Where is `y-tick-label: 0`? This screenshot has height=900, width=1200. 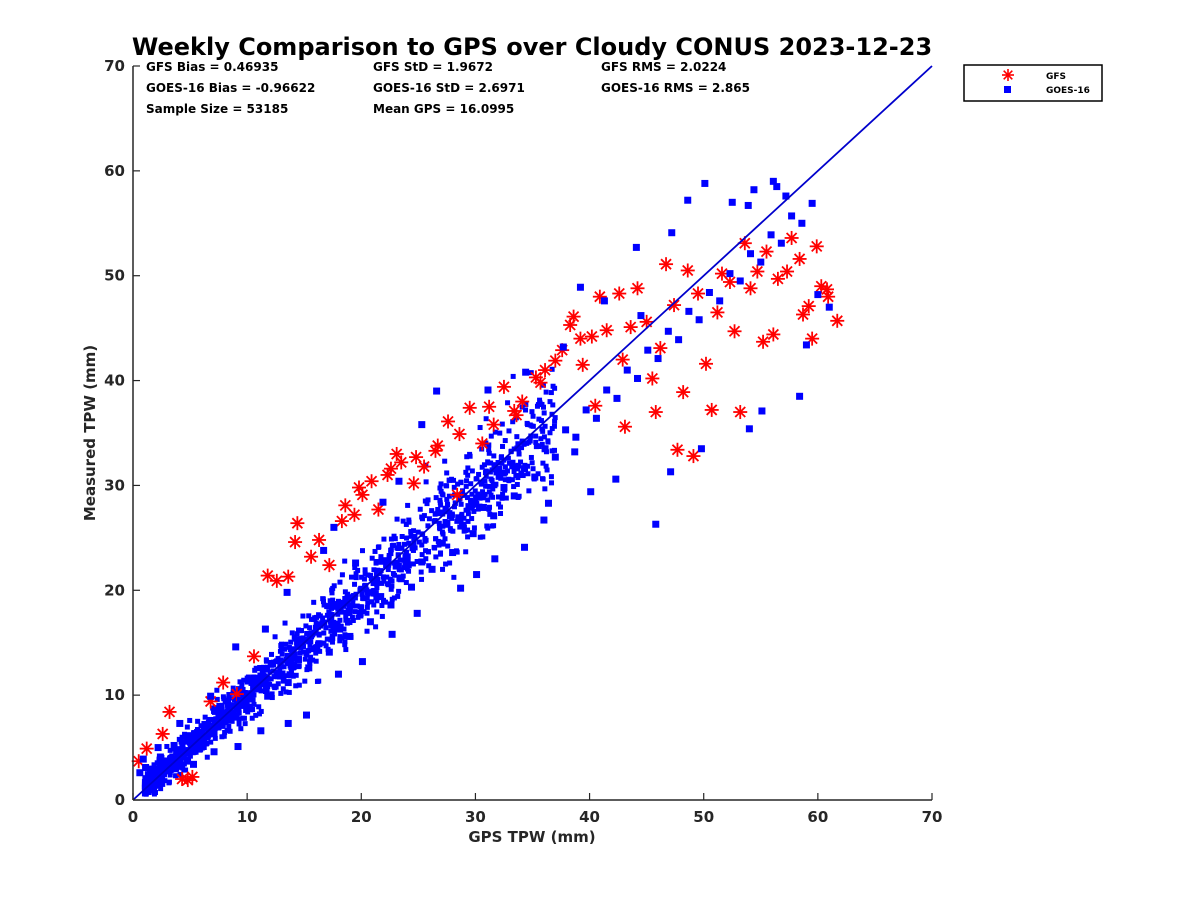 y-tick-label: 0 is located at coordinates (120, 800).